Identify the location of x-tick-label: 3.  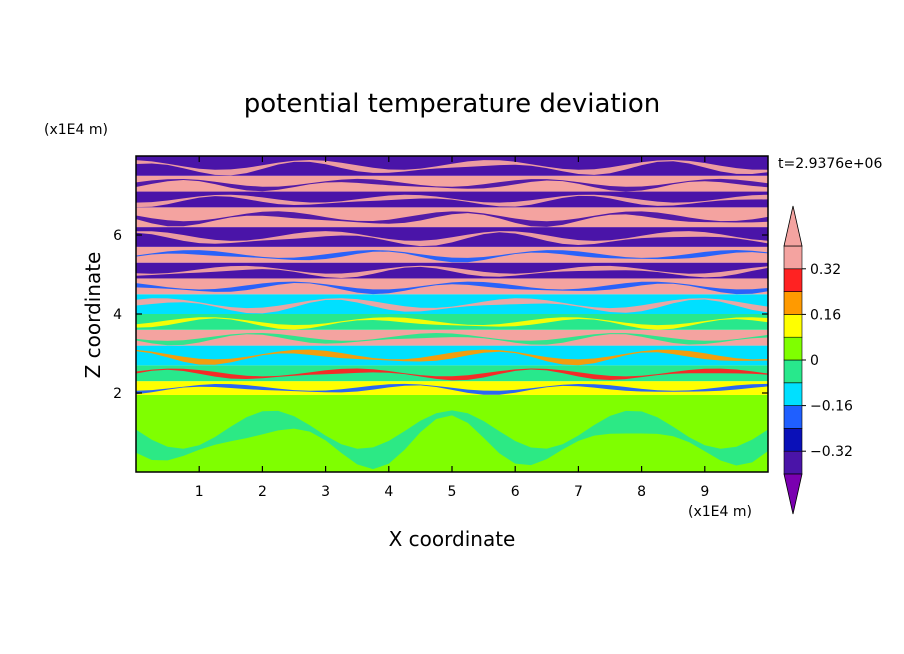
(325, 492).